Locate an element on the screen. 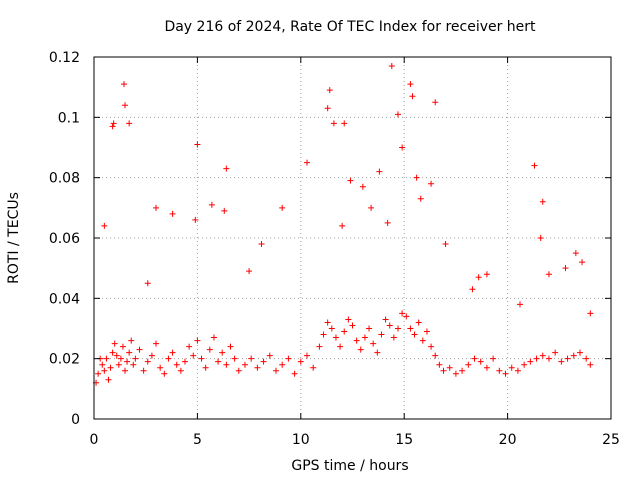 This screenshot has width=640, height=480. y-tick-labels: 0 0.02 0.04 0.06 0.08 0.1 0.12 is located at coordinates (64, 239).